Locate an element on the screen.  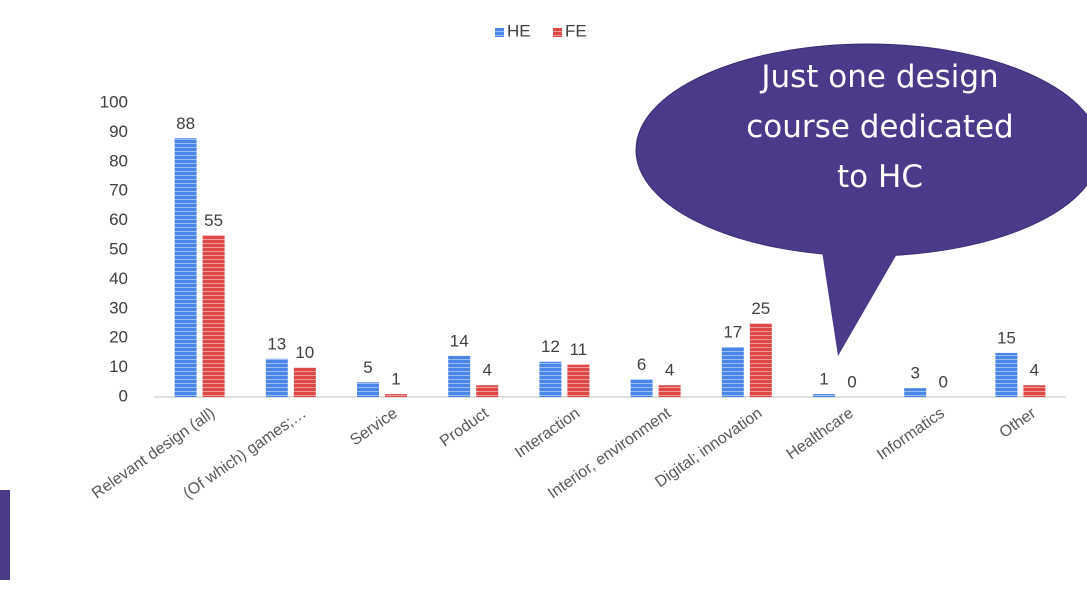
x-tick-label: Other is located at coordinates (1018, 422).